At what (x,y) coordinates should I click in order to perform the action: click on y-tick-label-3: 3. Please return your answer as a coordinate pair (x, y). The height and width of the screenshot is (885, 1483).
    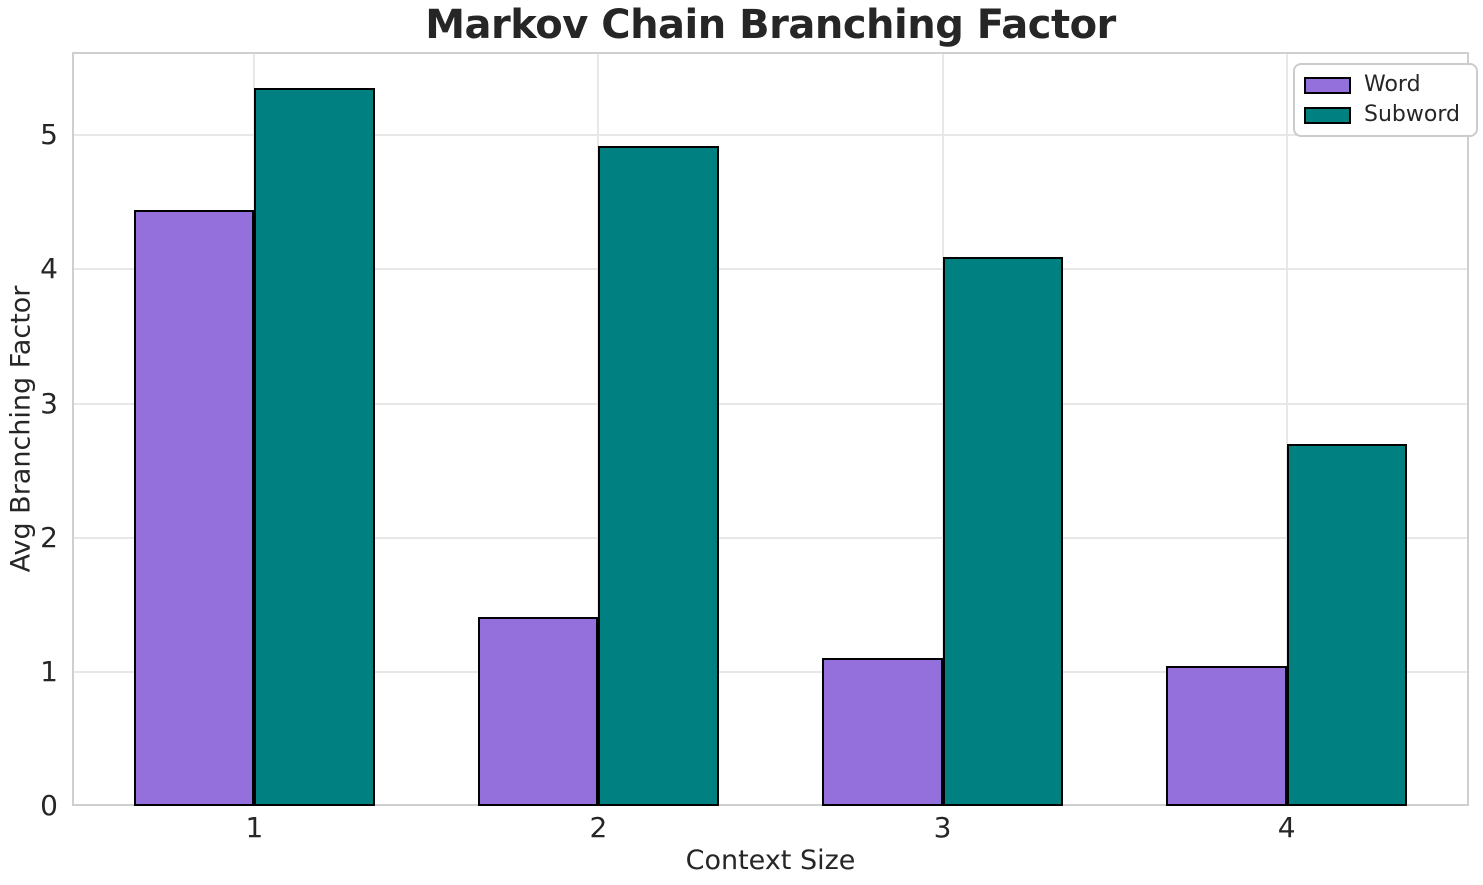
    Looking at the image, I should click on (49, 403).